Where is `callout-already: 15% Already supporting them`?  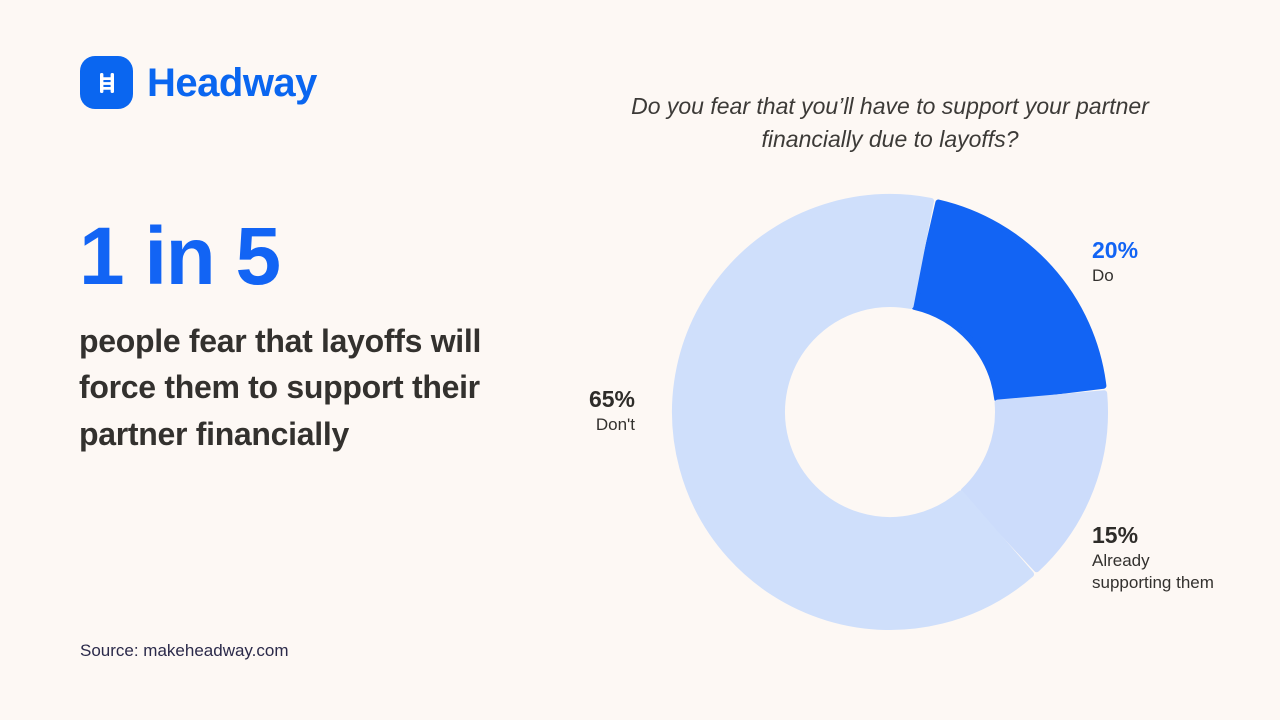
callout-already: 15% Already supporting them is located at coordinates (1153, 558).